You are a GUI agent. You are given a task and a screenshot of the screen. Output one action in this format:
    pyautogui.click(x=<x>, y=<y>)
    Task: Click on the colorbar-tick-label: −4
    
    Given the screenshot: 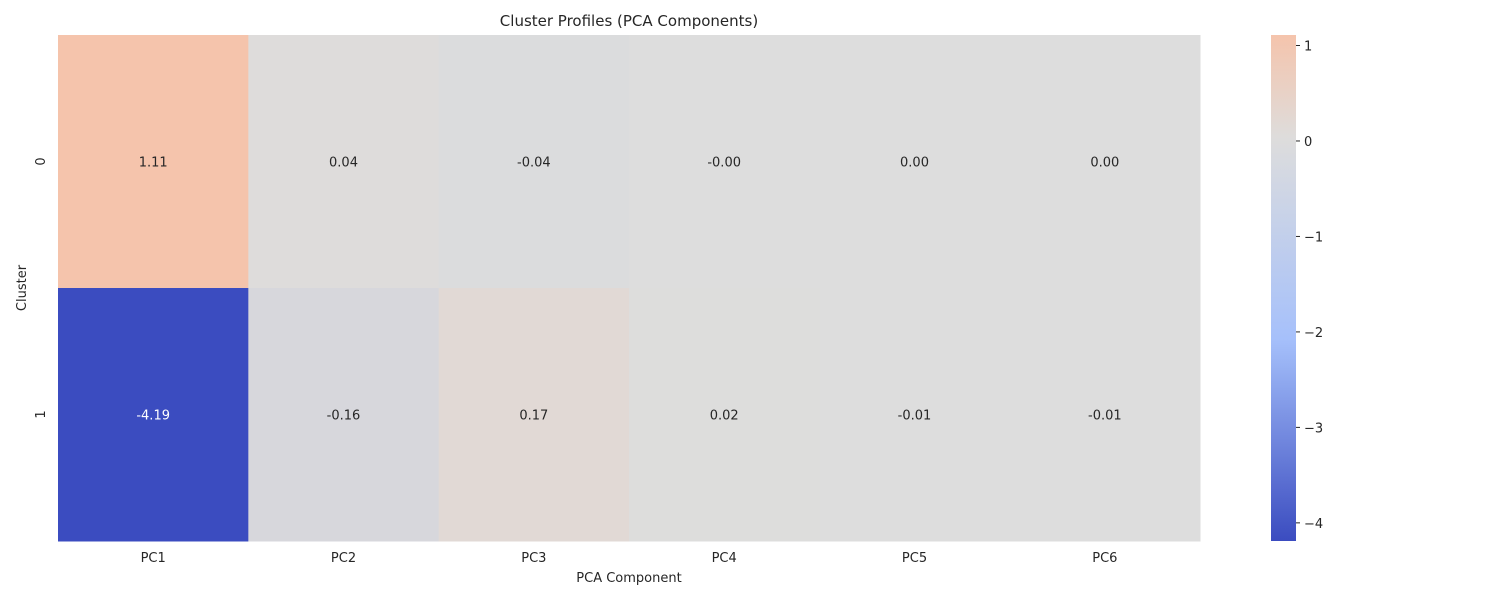 What is the action you would take?
    pyautogui.click(x=1313, y=524)
    